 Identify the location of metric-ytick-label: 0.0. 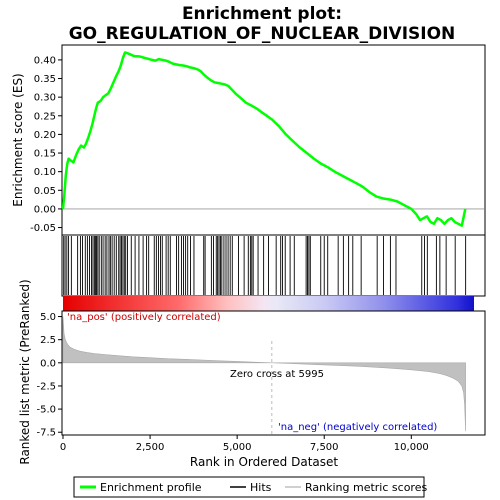
(48, 363).